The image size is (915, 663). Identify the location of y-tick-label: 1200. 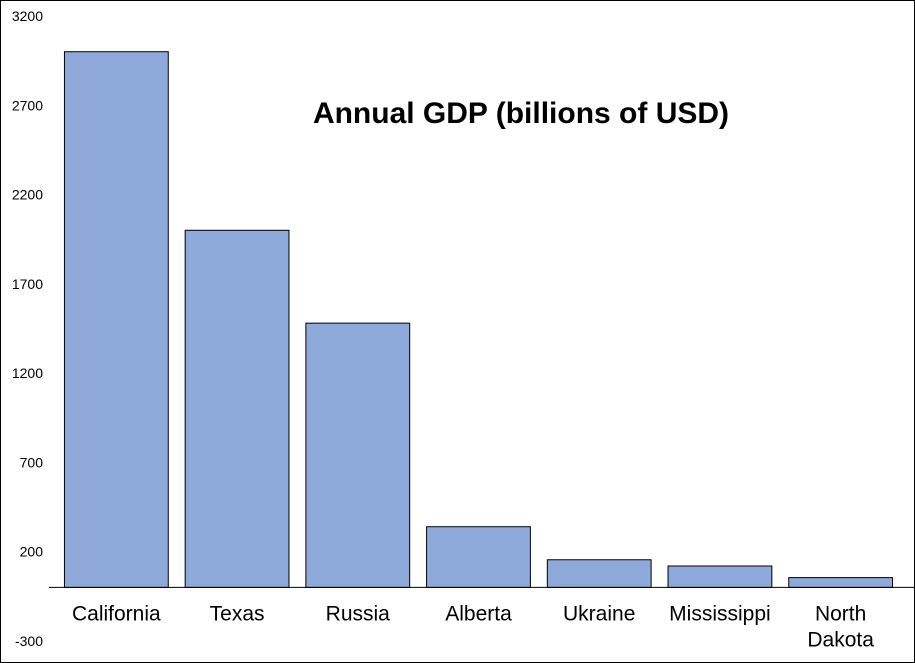
(27, 373).